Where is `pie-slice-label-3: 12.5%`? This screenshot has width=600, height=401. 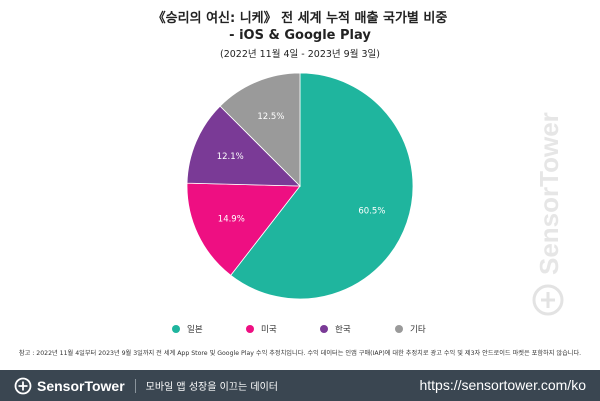
pie-slice-label-3: 12.5% is located at coordinates (270, 117).